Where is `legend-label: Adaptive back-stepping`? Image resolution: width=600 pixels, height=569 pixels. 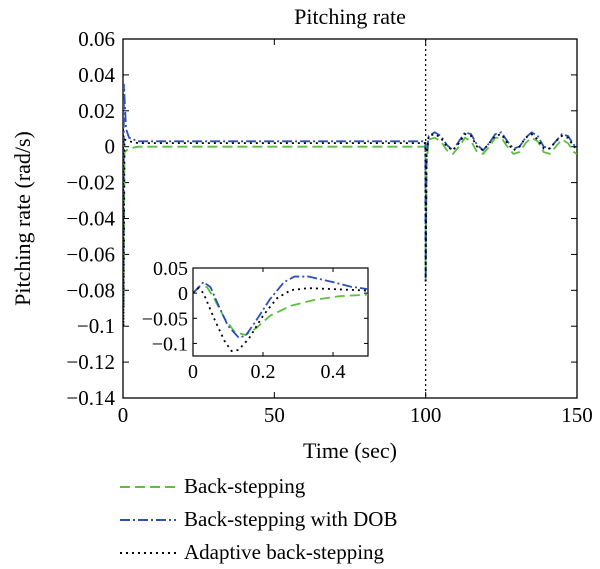 legend-label: Adaptive back-stepping is located at coordinates (284, 552).